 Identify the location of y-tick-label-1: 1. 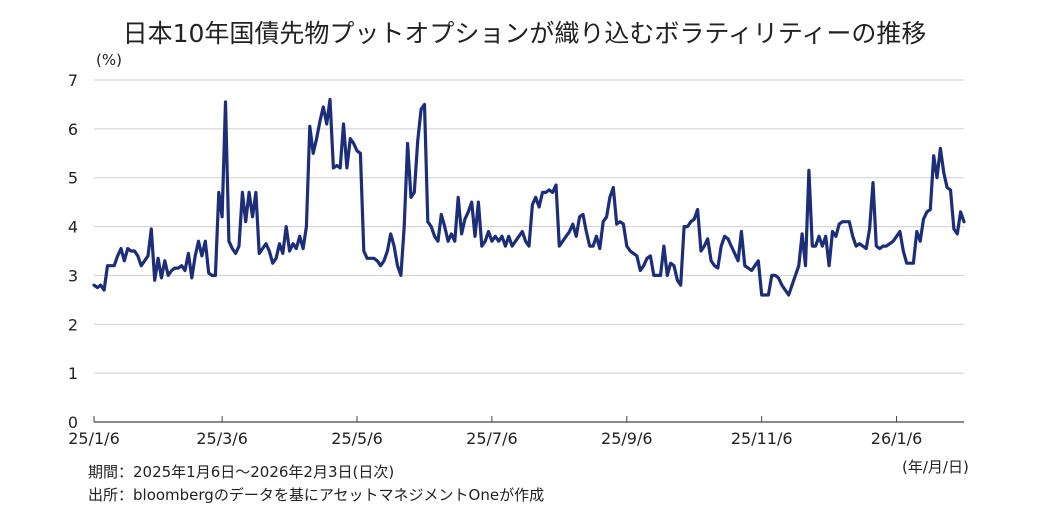
(73, 373).